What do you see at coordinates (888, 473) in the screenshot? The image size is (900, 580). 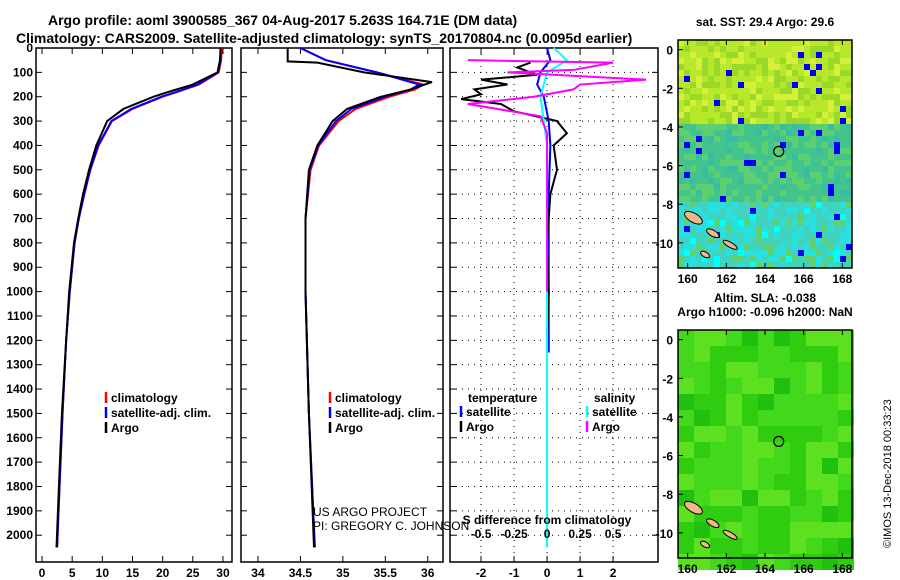 I see `copyright-label: ©IMOS 13-Dec-2018 00:33:23` at bounding box center [888, 473].